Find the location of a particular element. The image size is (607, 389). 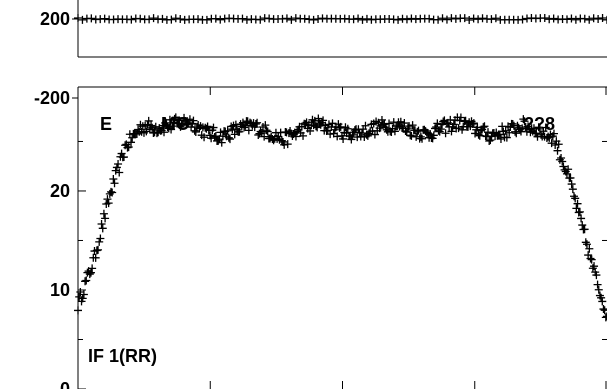

phase-points is located at coordinates (340, 19).